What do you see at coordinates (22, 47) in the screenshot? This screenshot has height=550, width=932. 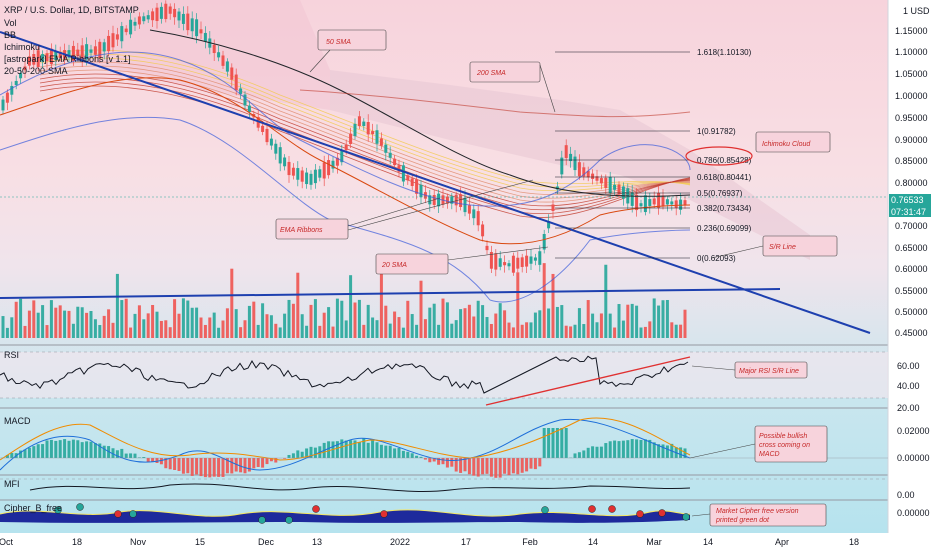 I see `indicator-ichimoku: Ichimoku` at bounding box center [22, 47].